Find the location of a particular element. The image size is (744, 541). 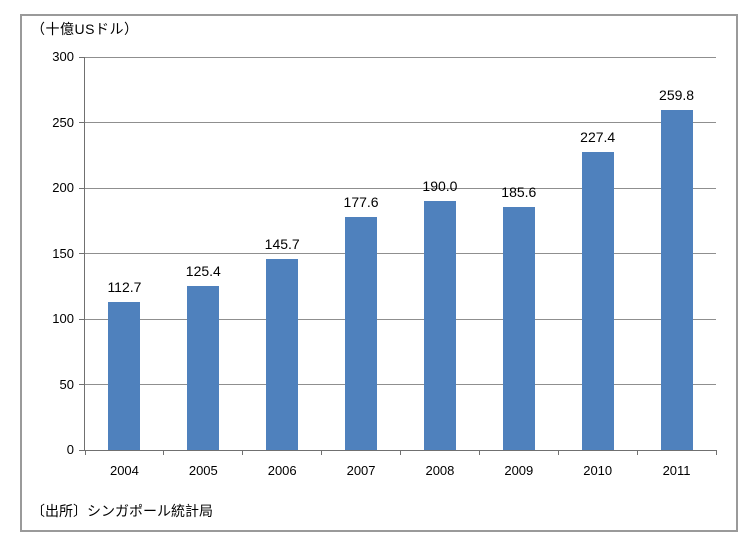

y-axis-tick-label: 50 is located at coordinates (66, 384).